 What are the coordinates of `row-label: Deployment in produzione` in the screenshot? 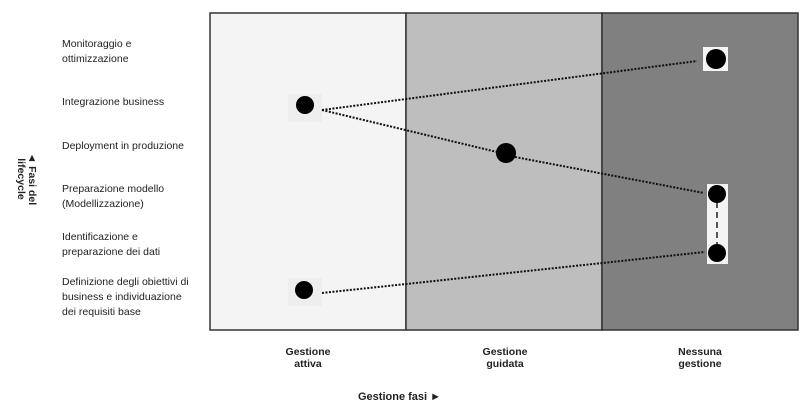 It's located at (123, 146).